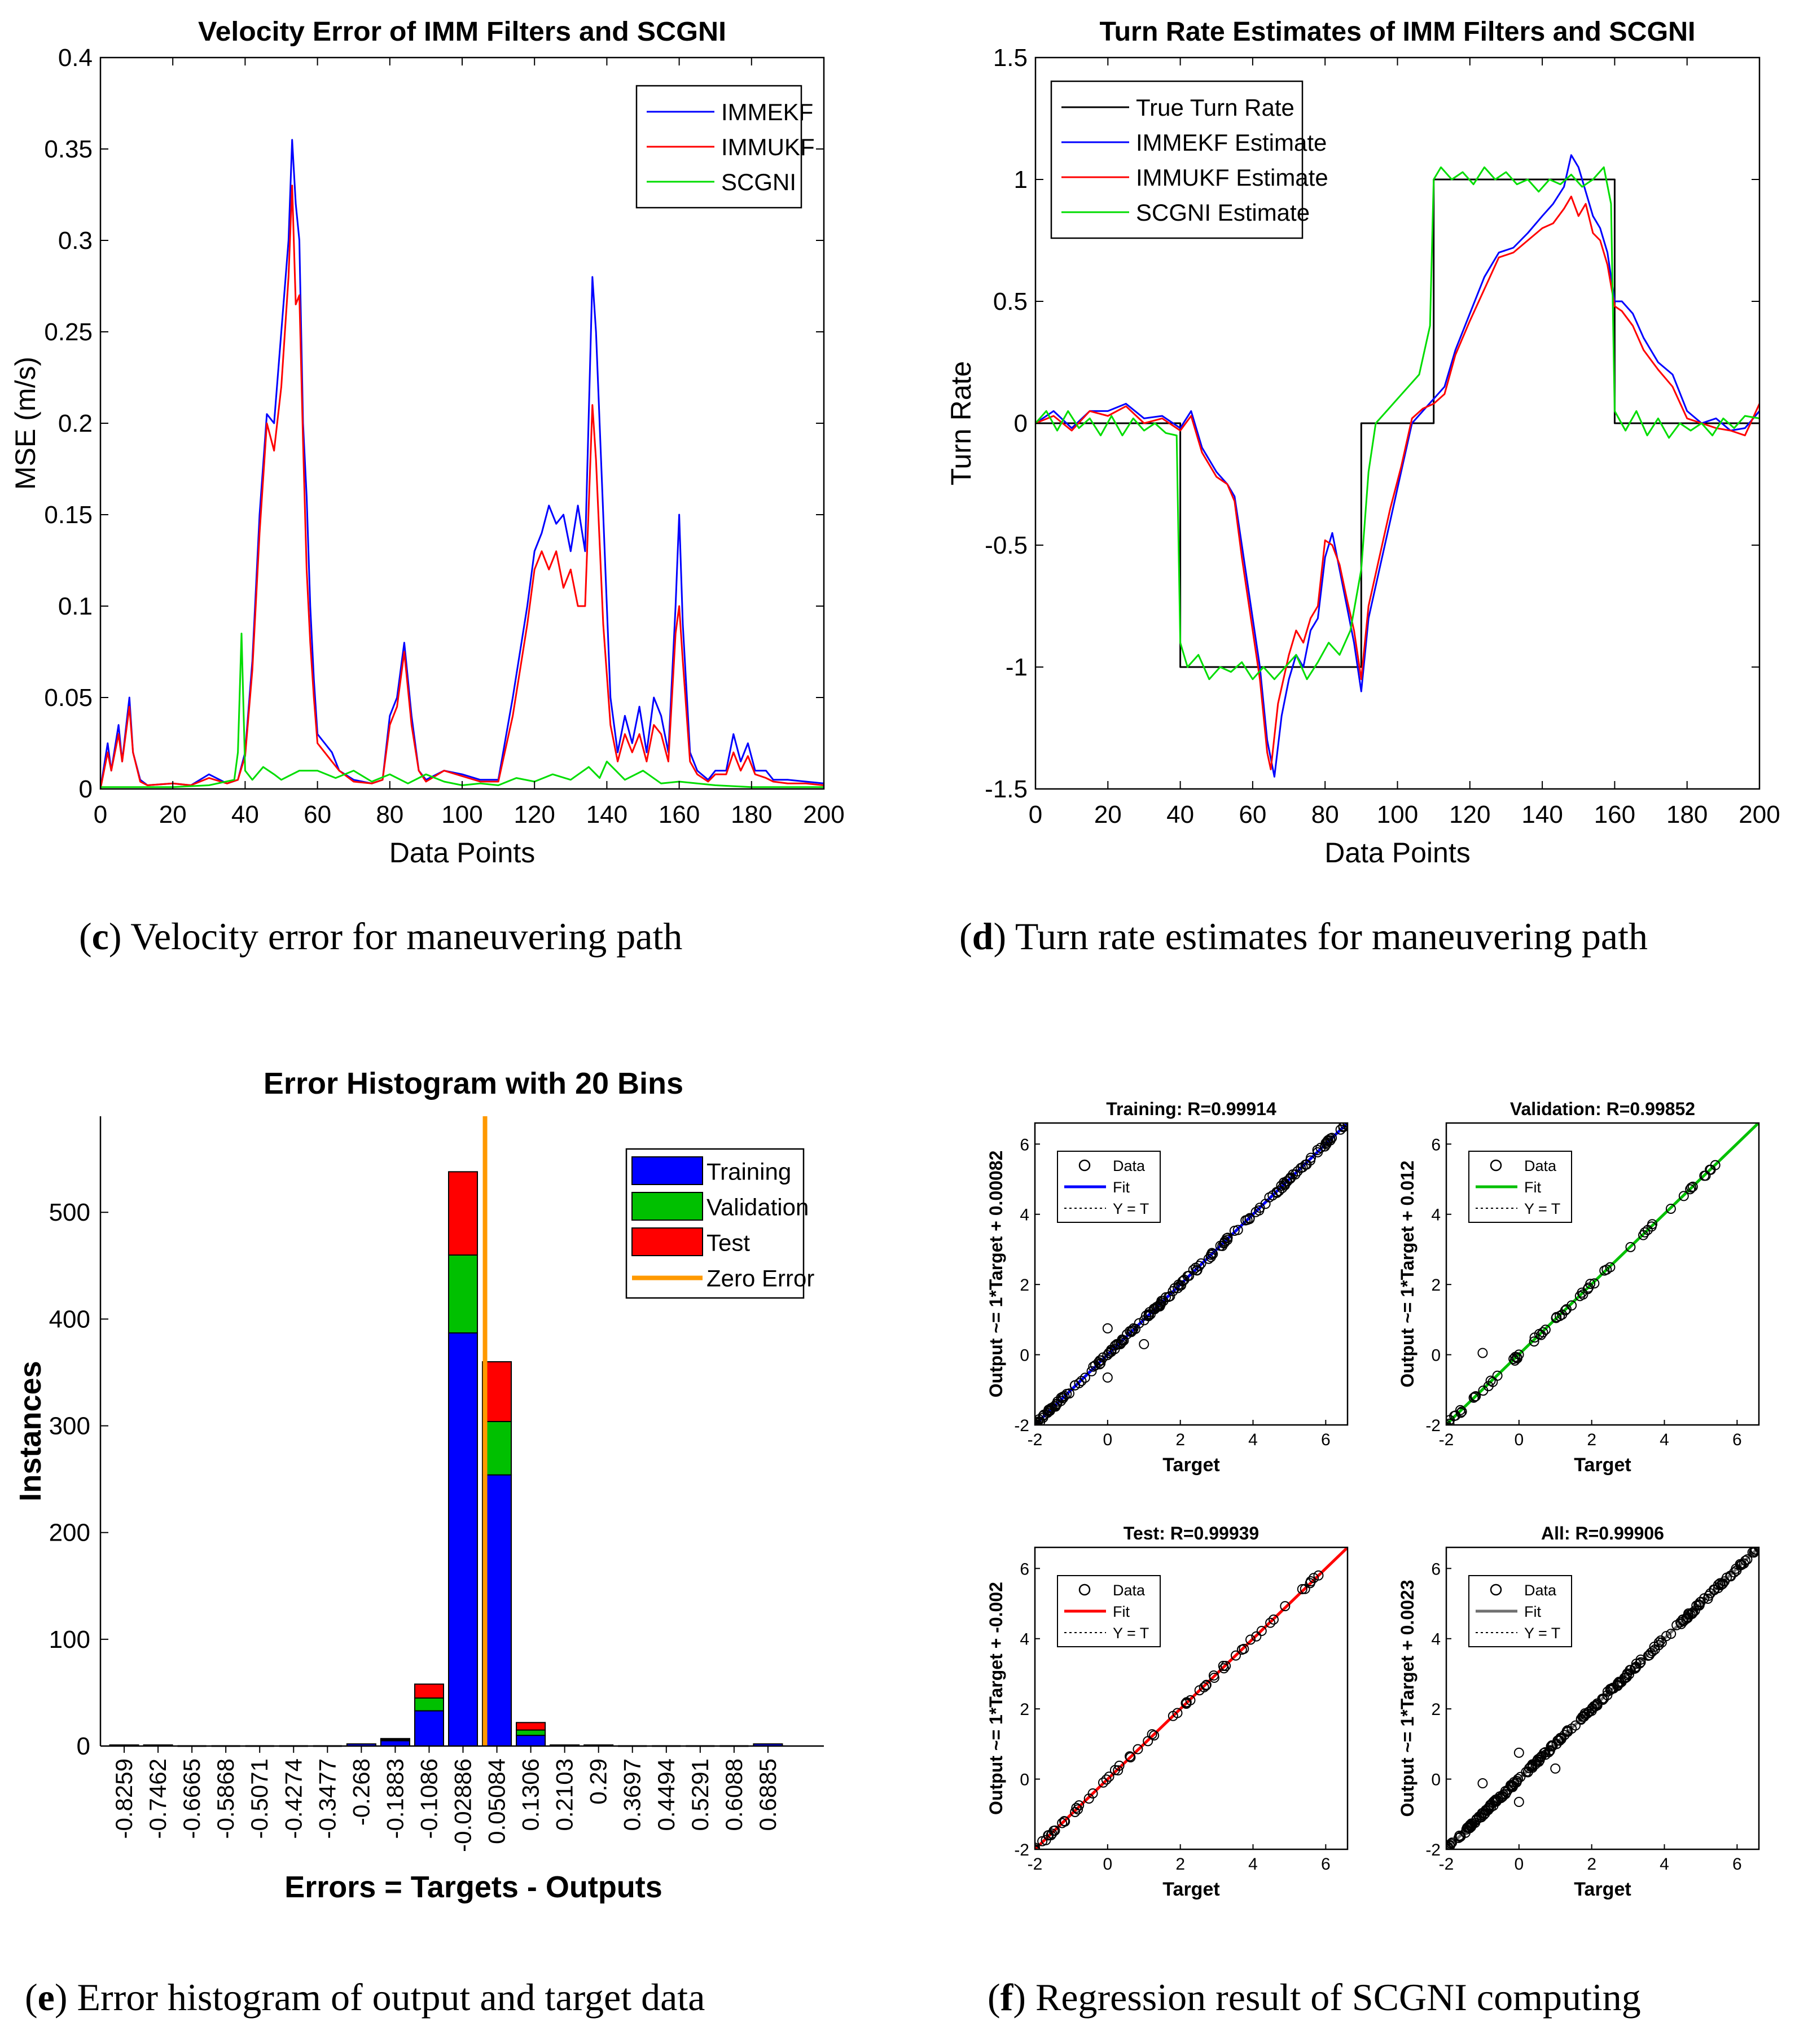 This screenshot has height=2044, width=1808. I want to click on chart-title: Training: R=0.99914, so click(1191, 1109).